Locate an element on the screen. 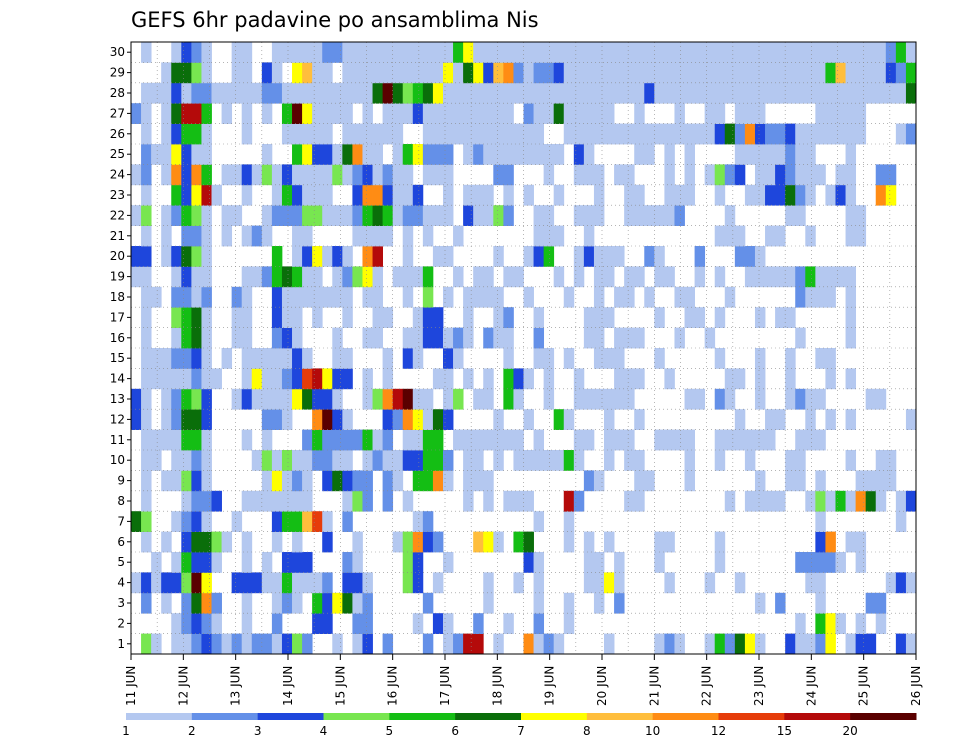 The width and height of the screenshot is (960, 742). y-tick-label: 17 is located at coordinates (117, 317).